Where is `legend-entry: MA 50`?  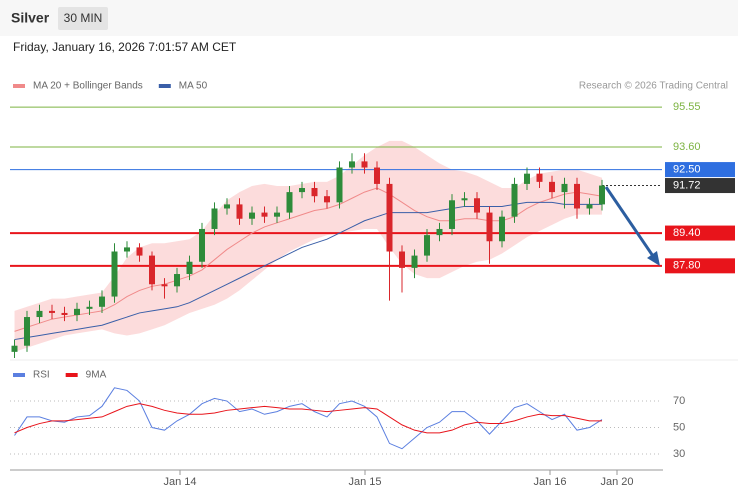 legend-entry: MA 50 is located at coordinates (193, 86).